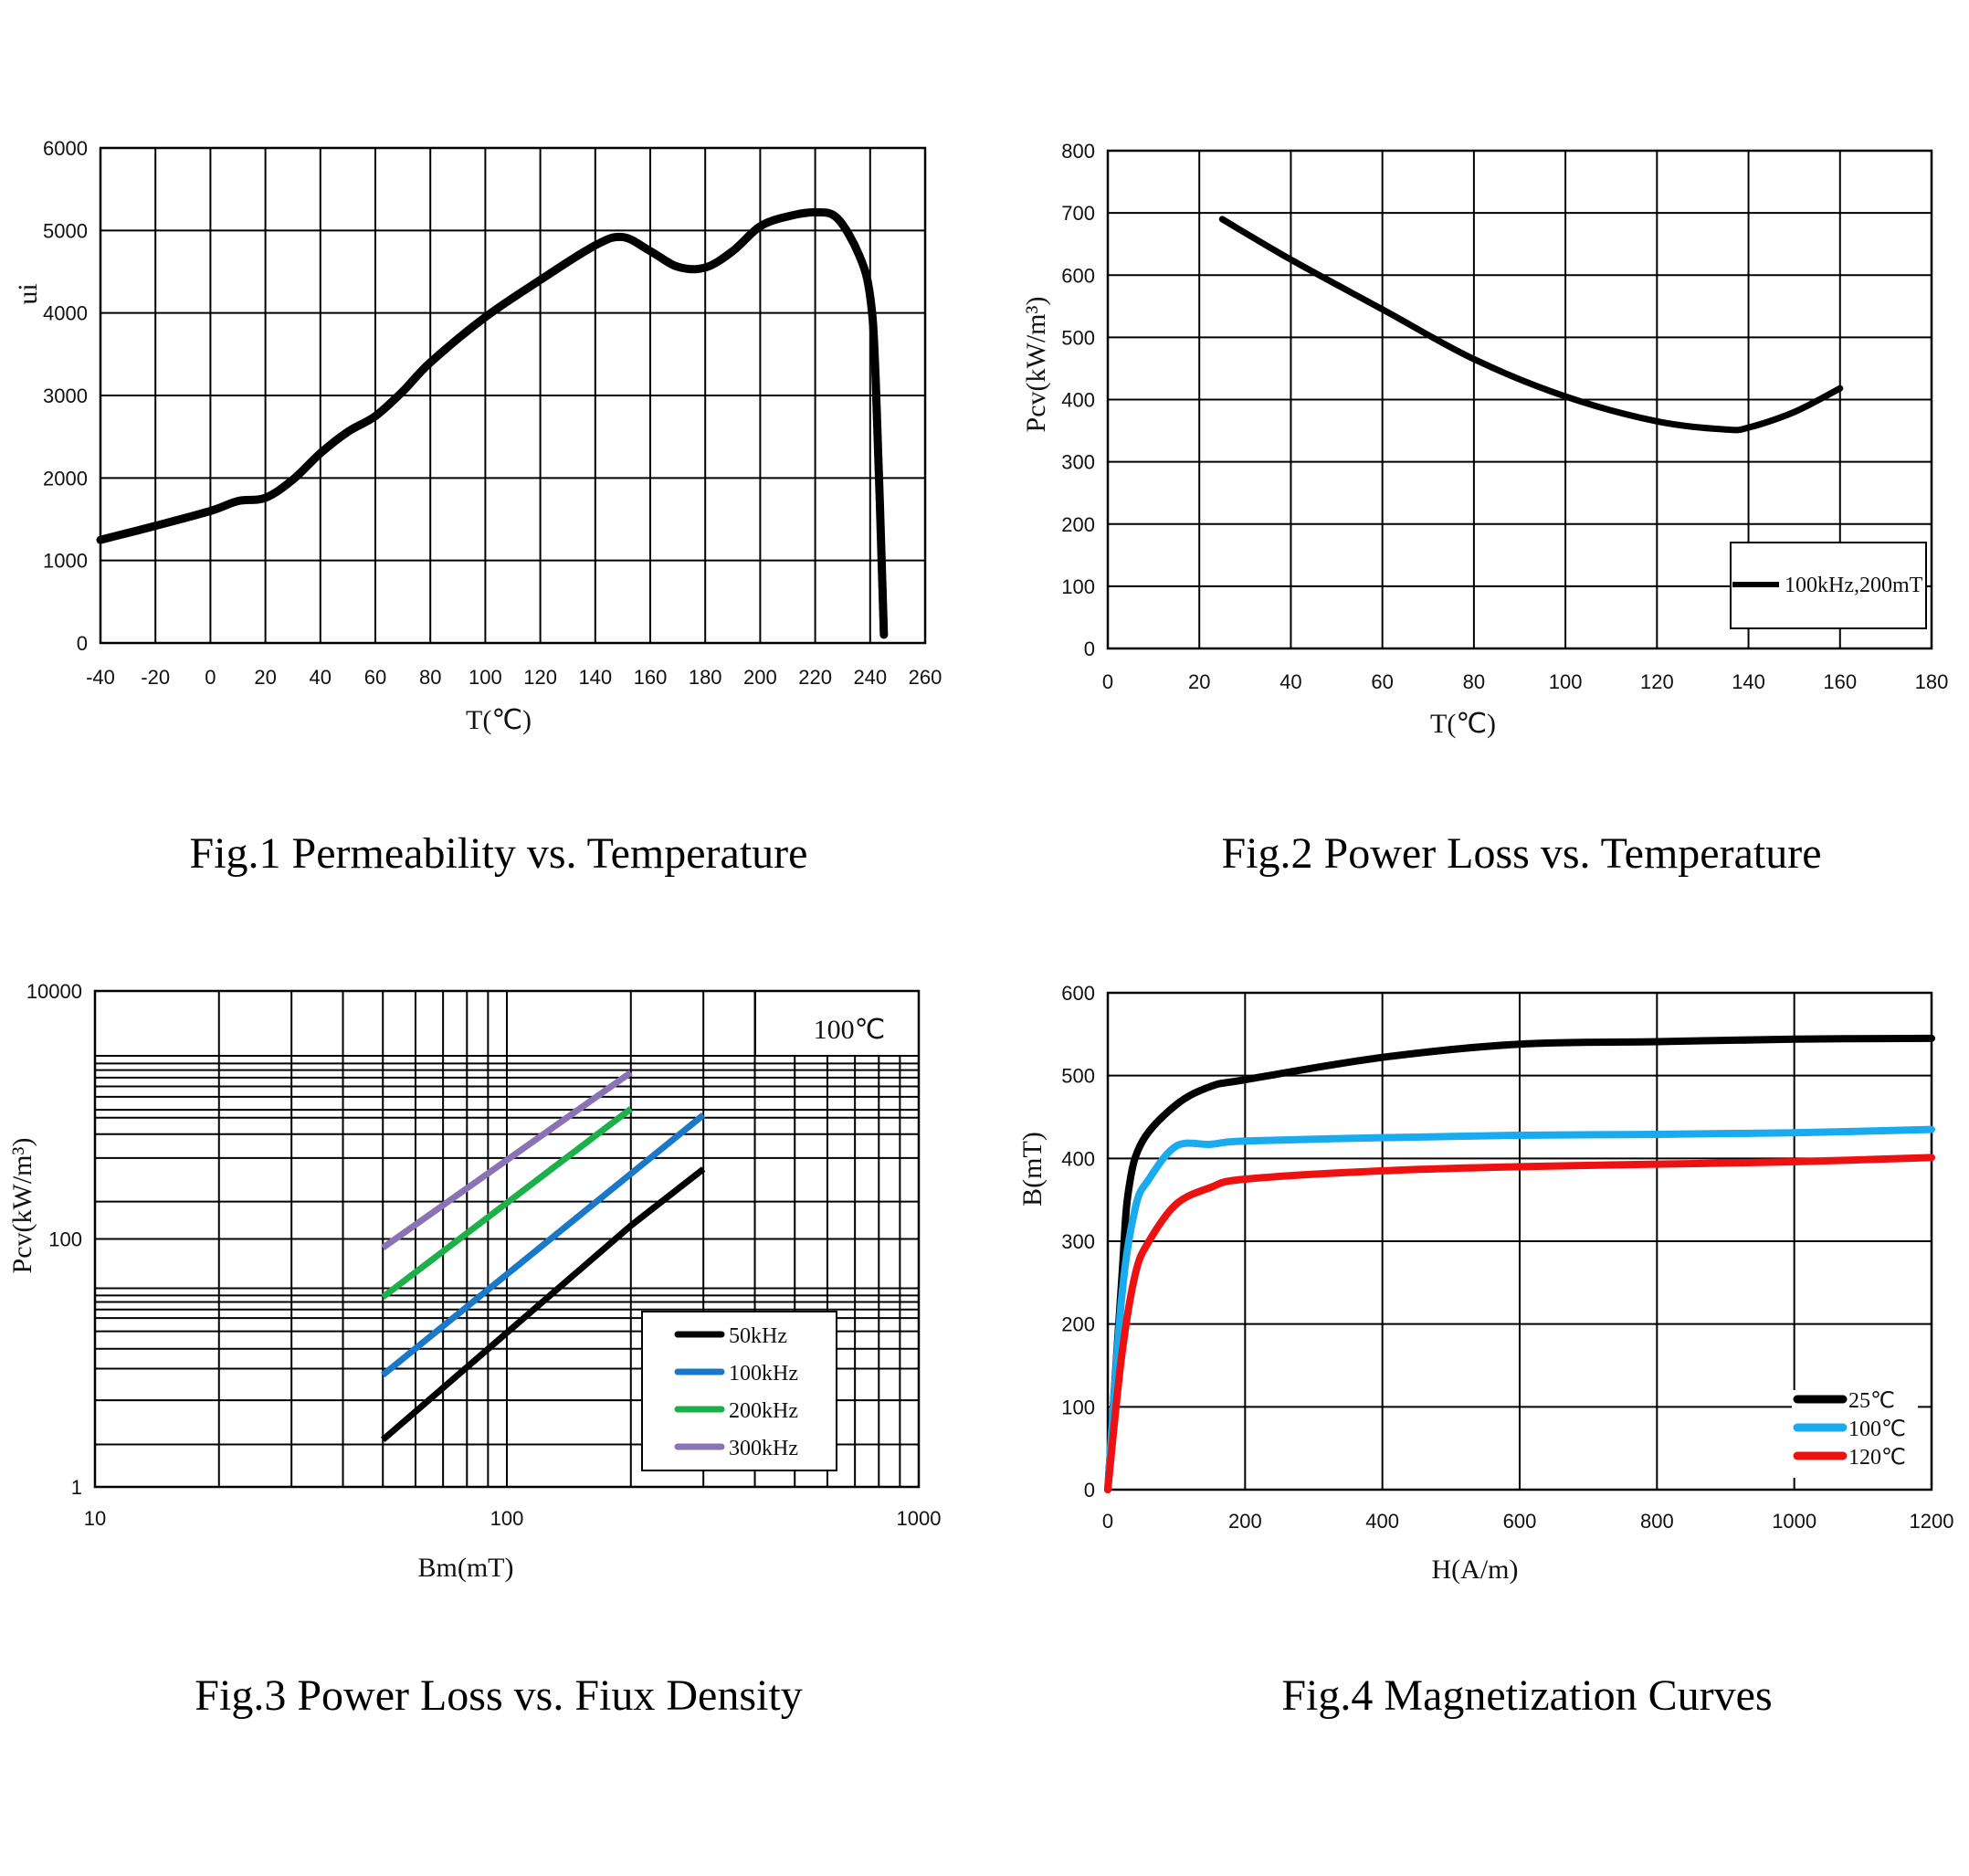  What do you see at coordinates (850, 1030) in the screenshot?
I see `fig3-temperature-annotation: 100℃` at bounding box center [850, 1030].